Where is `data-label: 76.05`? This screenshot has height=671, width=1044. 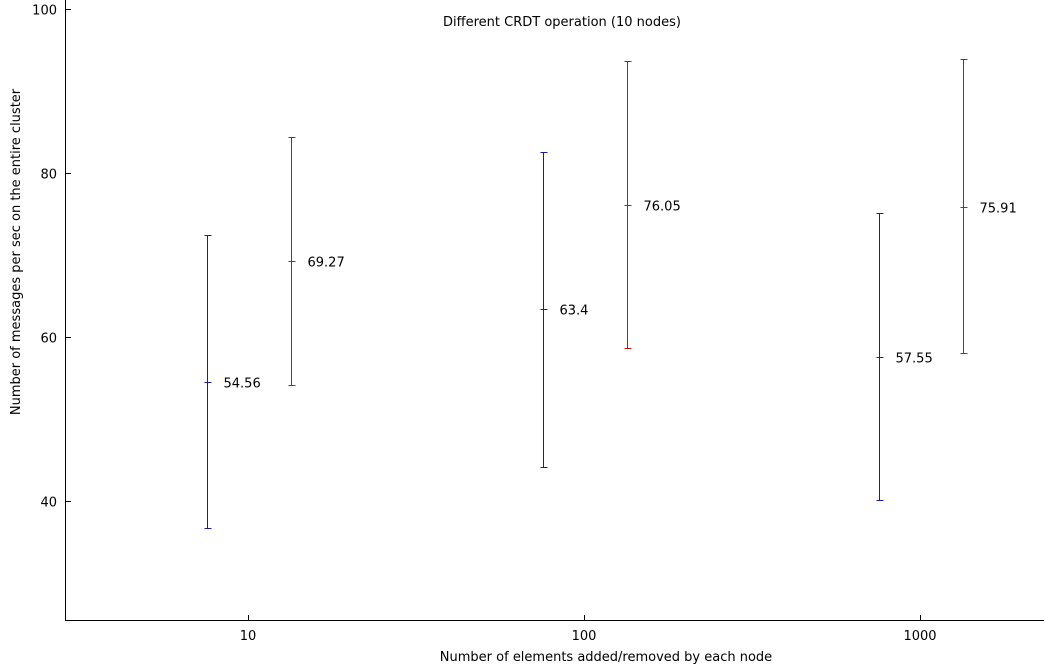 data-label: 76.05 is located at coordinates (662, 207).